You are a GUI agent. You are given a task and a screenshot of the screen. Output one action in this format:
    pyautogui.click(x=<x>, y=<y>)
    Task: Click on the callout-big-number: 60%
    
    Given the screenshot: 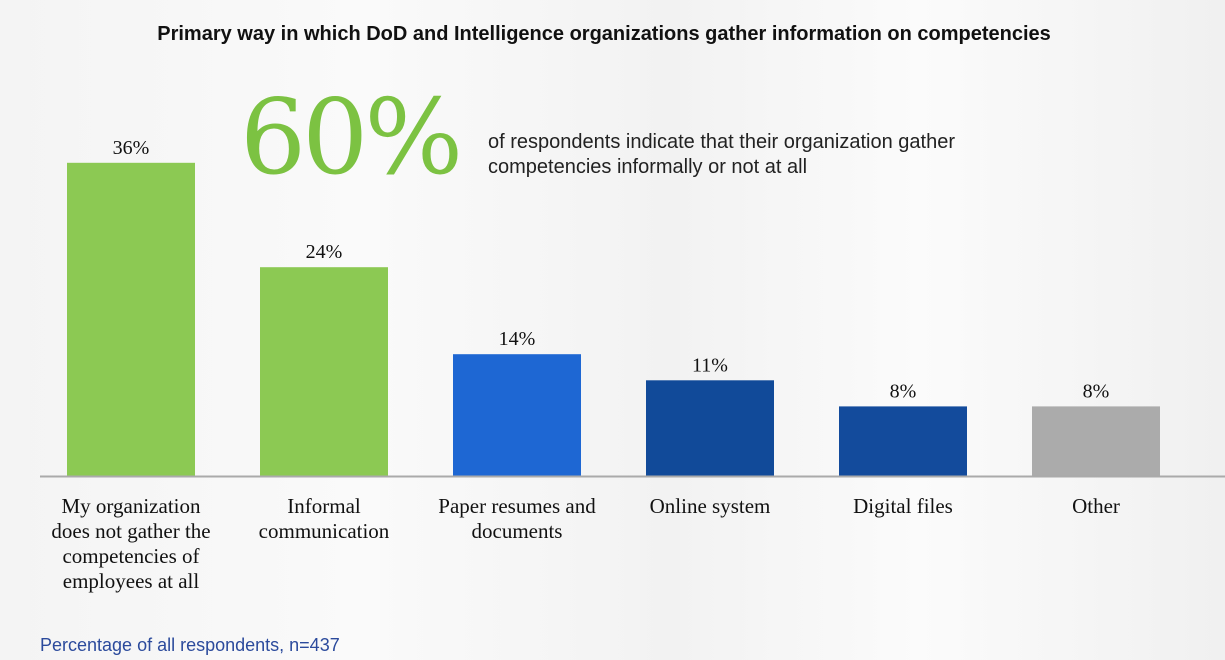 What is the action you would take?
    pyautogui.click(x=349, y=137)
    